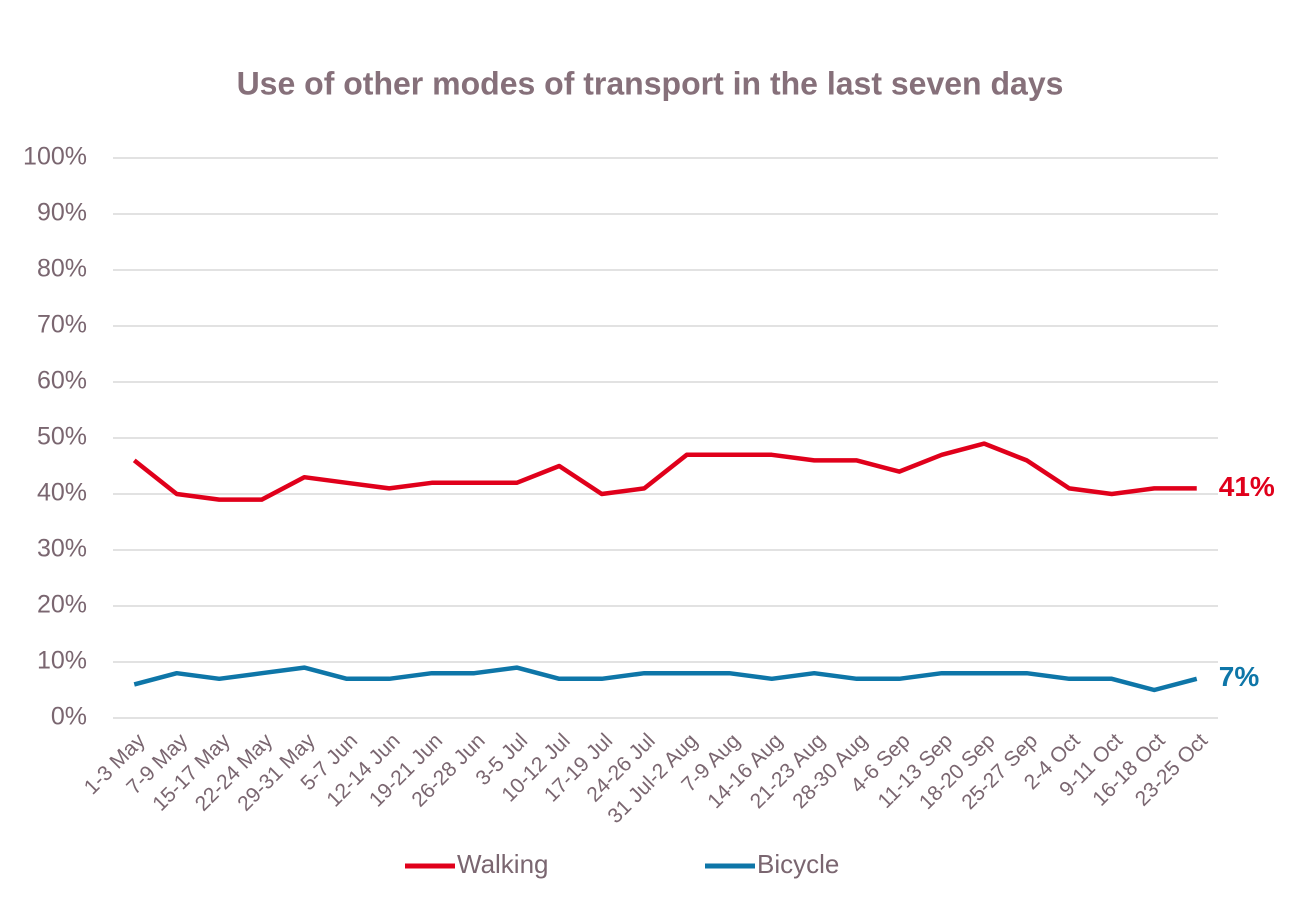 This screenshot has height=911, width=1302. I want to click on y-tick-label: 40%, so click(62, 493).